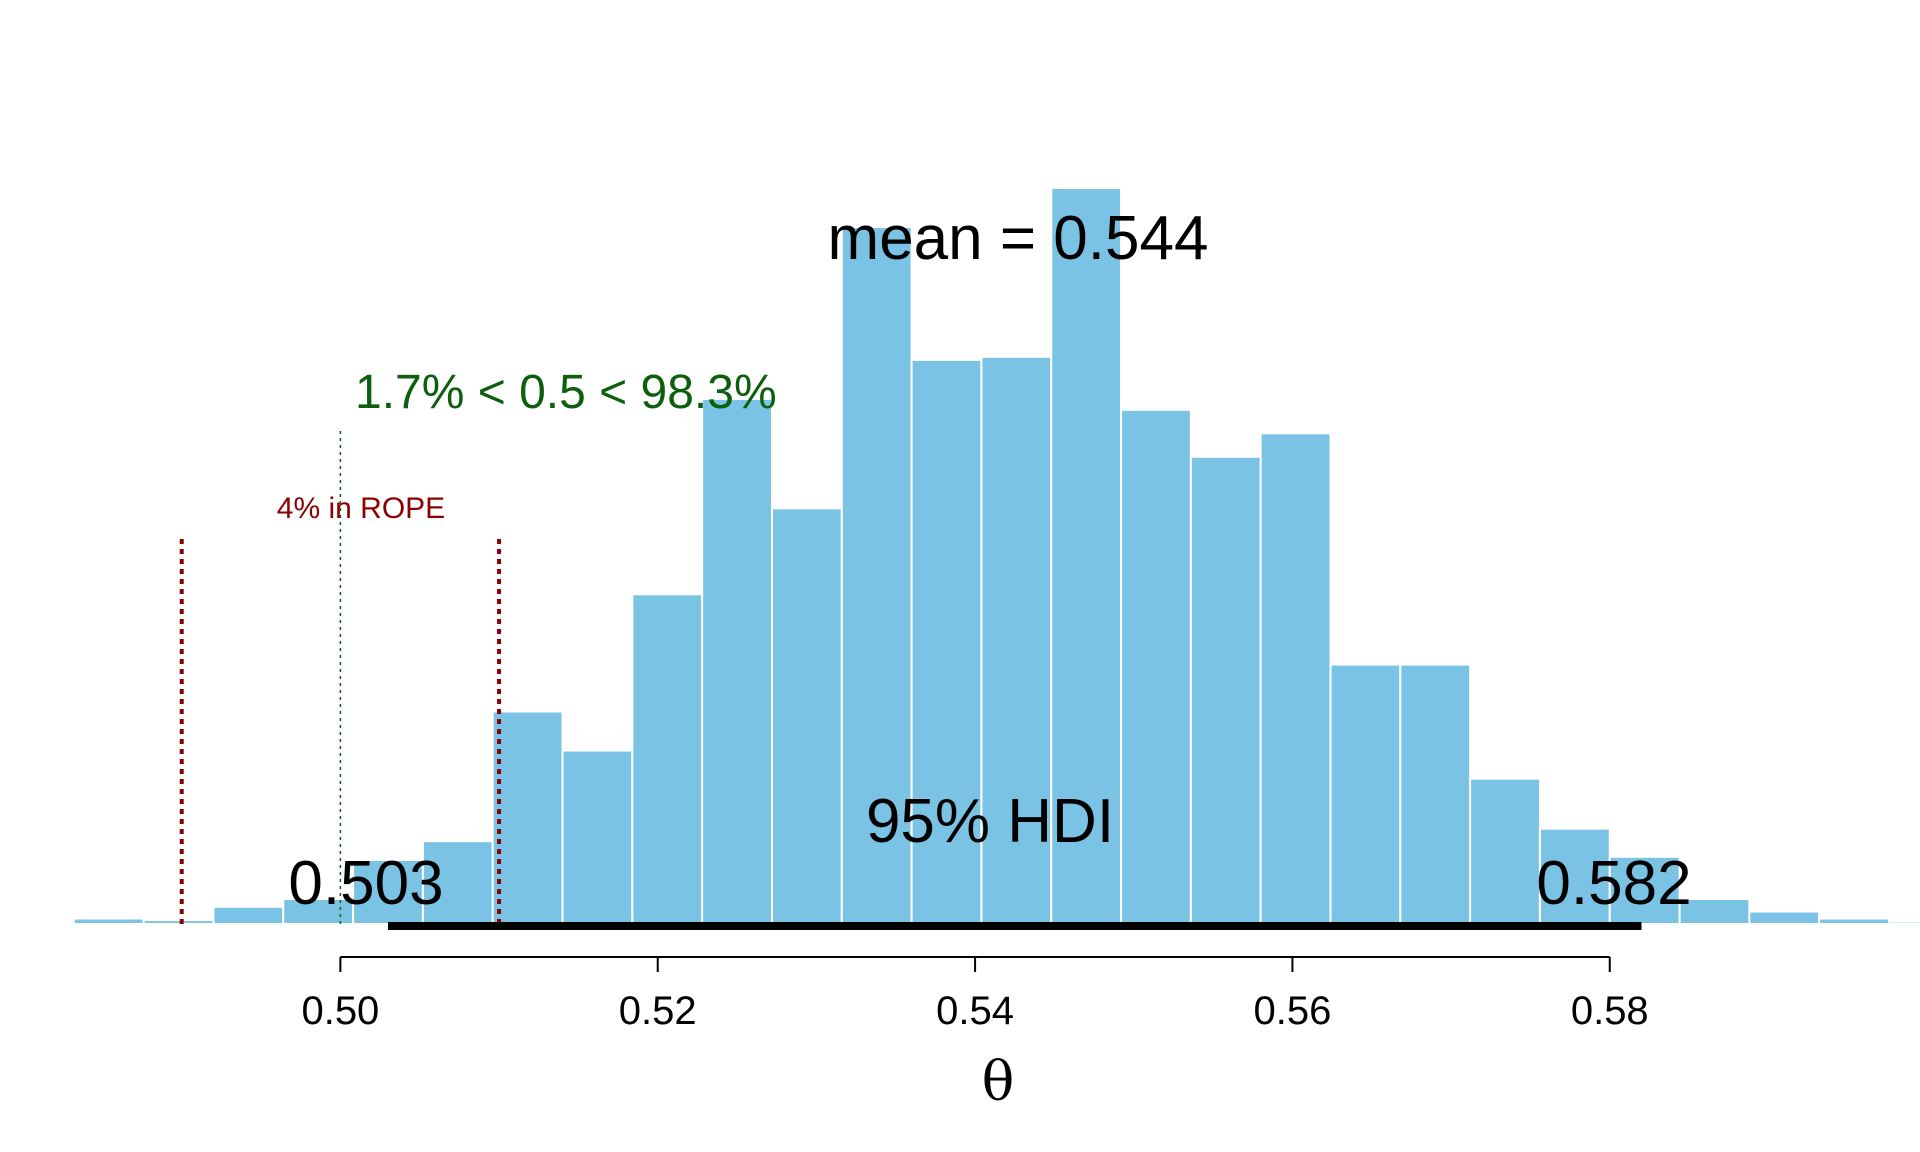 The height and width of the screenshot is (1152, 1920). I want to click on hdi-label: 95% HDI, so click(990, 821).